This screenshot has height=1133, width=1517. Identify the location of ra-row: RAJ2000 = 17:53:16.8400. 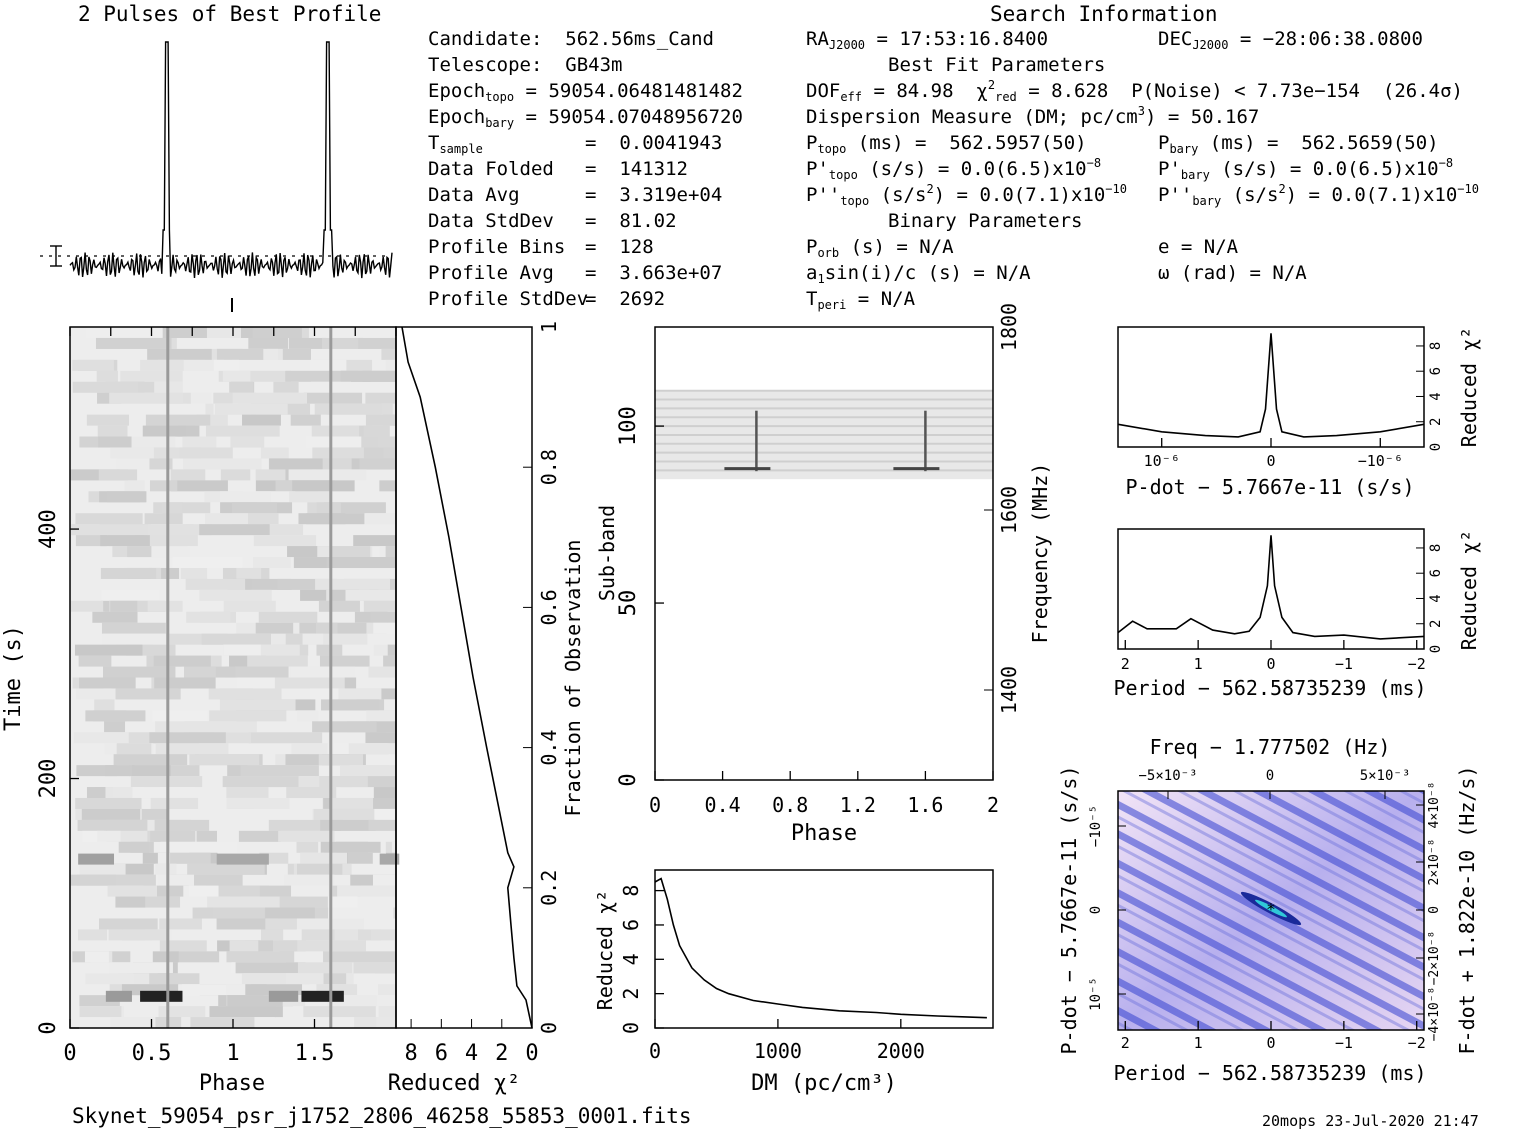
(927, 40).